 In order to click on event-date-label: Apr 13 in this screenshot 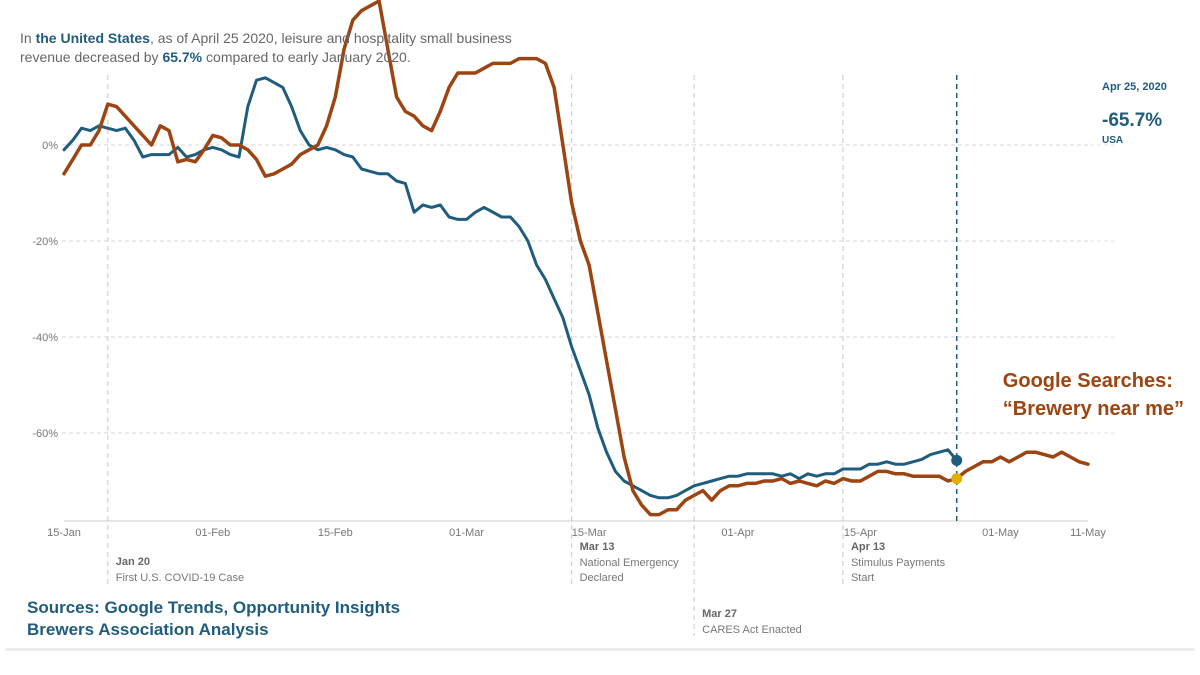, I will do `click(868, 547)`.